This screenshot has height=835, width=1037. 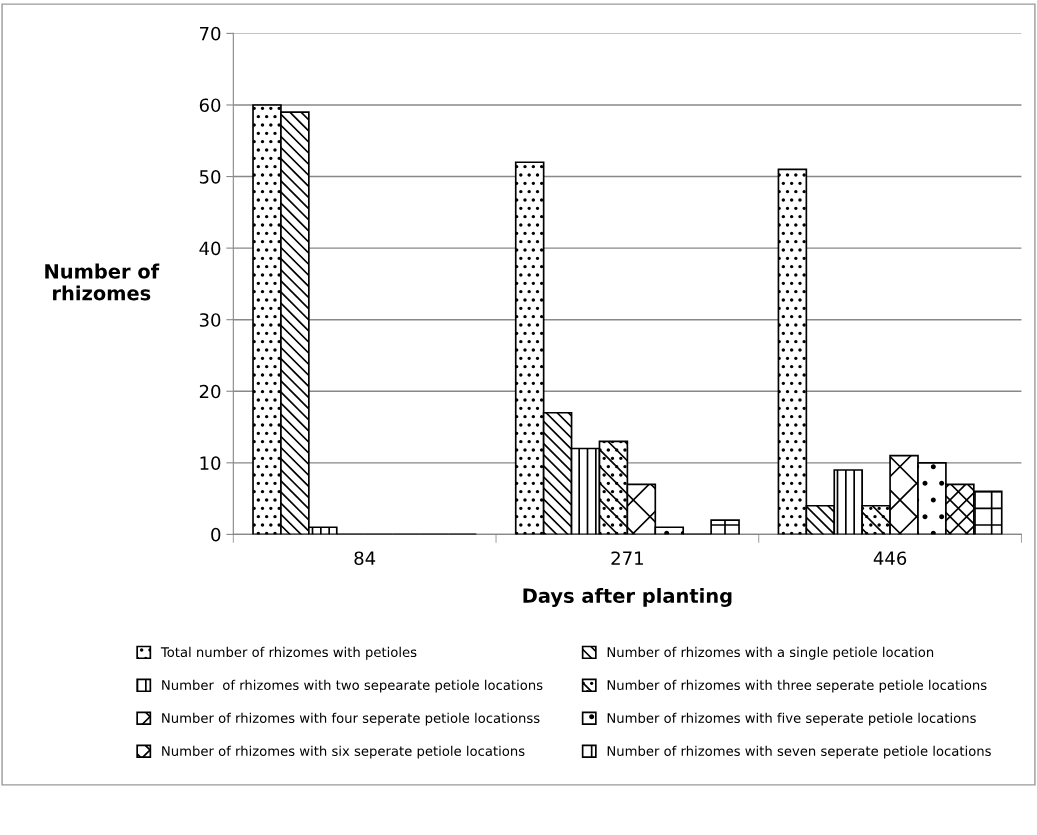 I want to click on y-axis-title: Number of rhizomes, so click(x=102, y=282).